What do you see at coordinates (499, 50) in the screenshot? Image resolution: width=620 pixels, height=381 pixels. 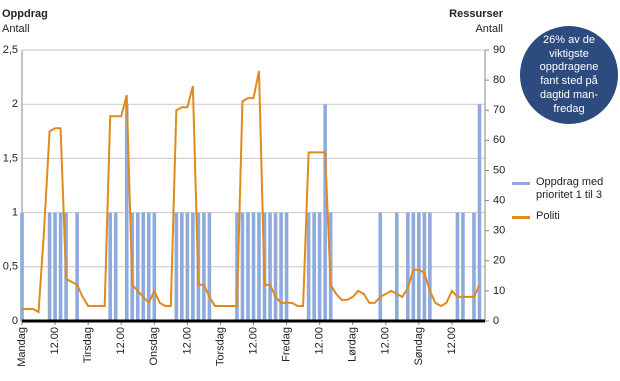 I see `y2-tick-label: 90` at bounding box center [499, 50].